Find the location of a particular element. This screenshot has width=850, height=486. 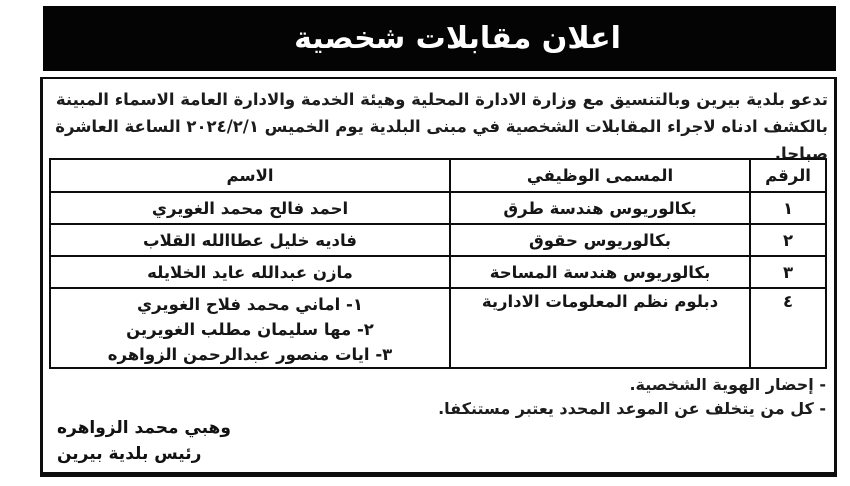

cell-name: فاديه خليل عطاالله القلاب is located at coordinates (250, 240).